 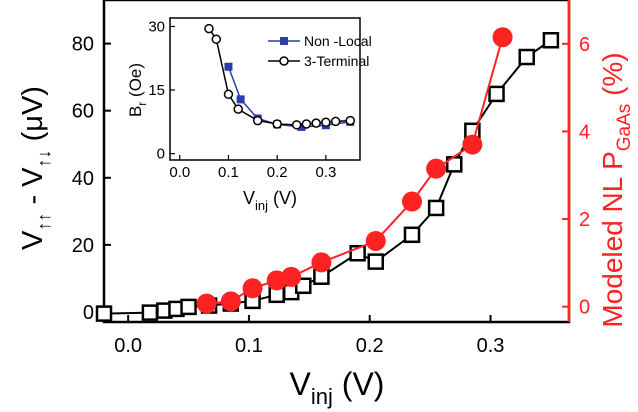 I want to click on inset-x-tick-label: 0.0, so click(x=179, y=172).